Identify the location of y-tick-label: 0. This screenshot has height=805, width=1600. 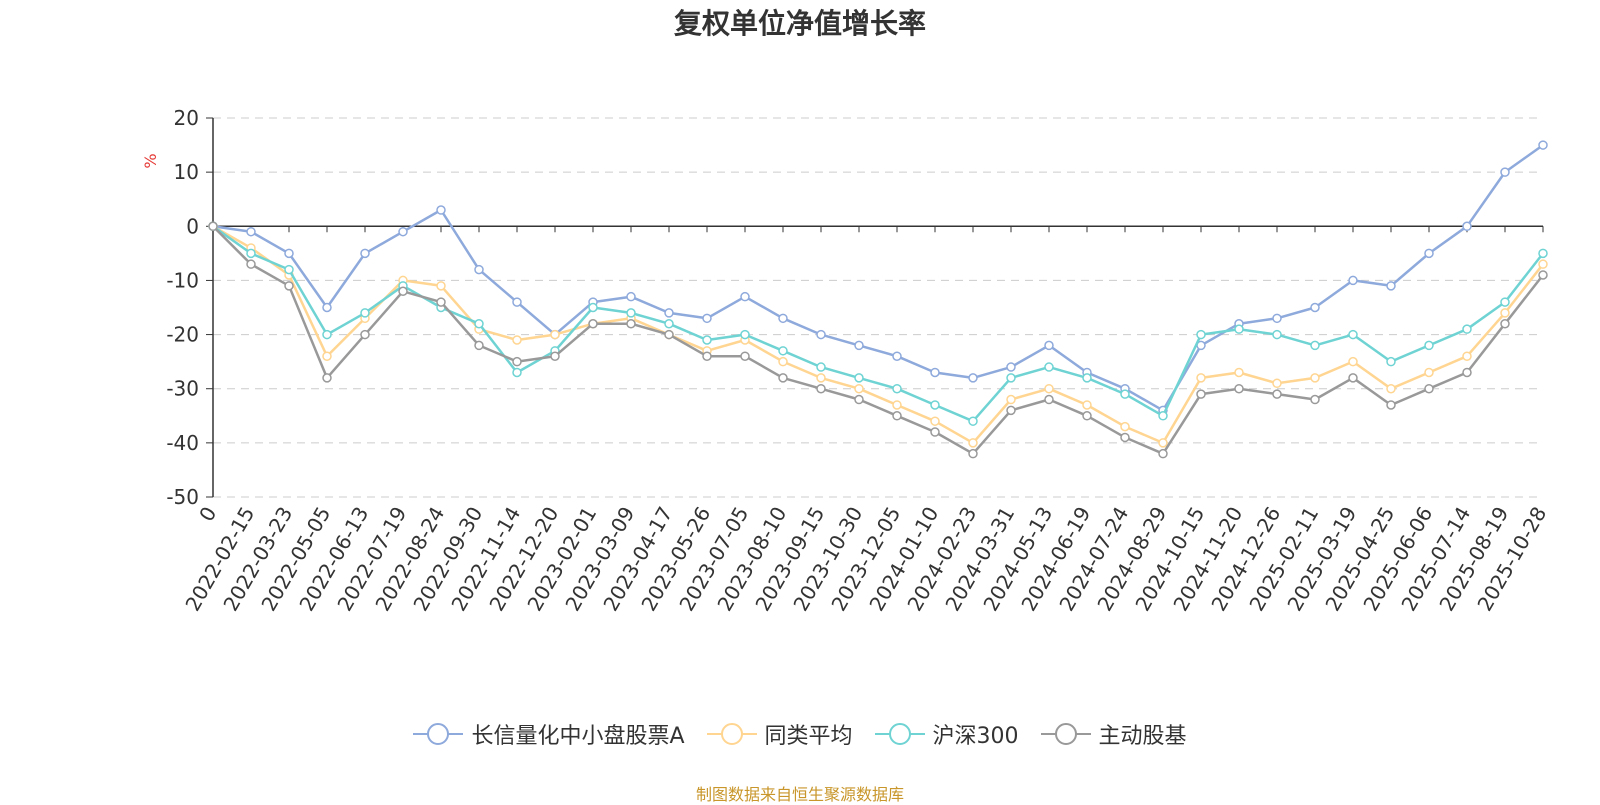
(192, 226).